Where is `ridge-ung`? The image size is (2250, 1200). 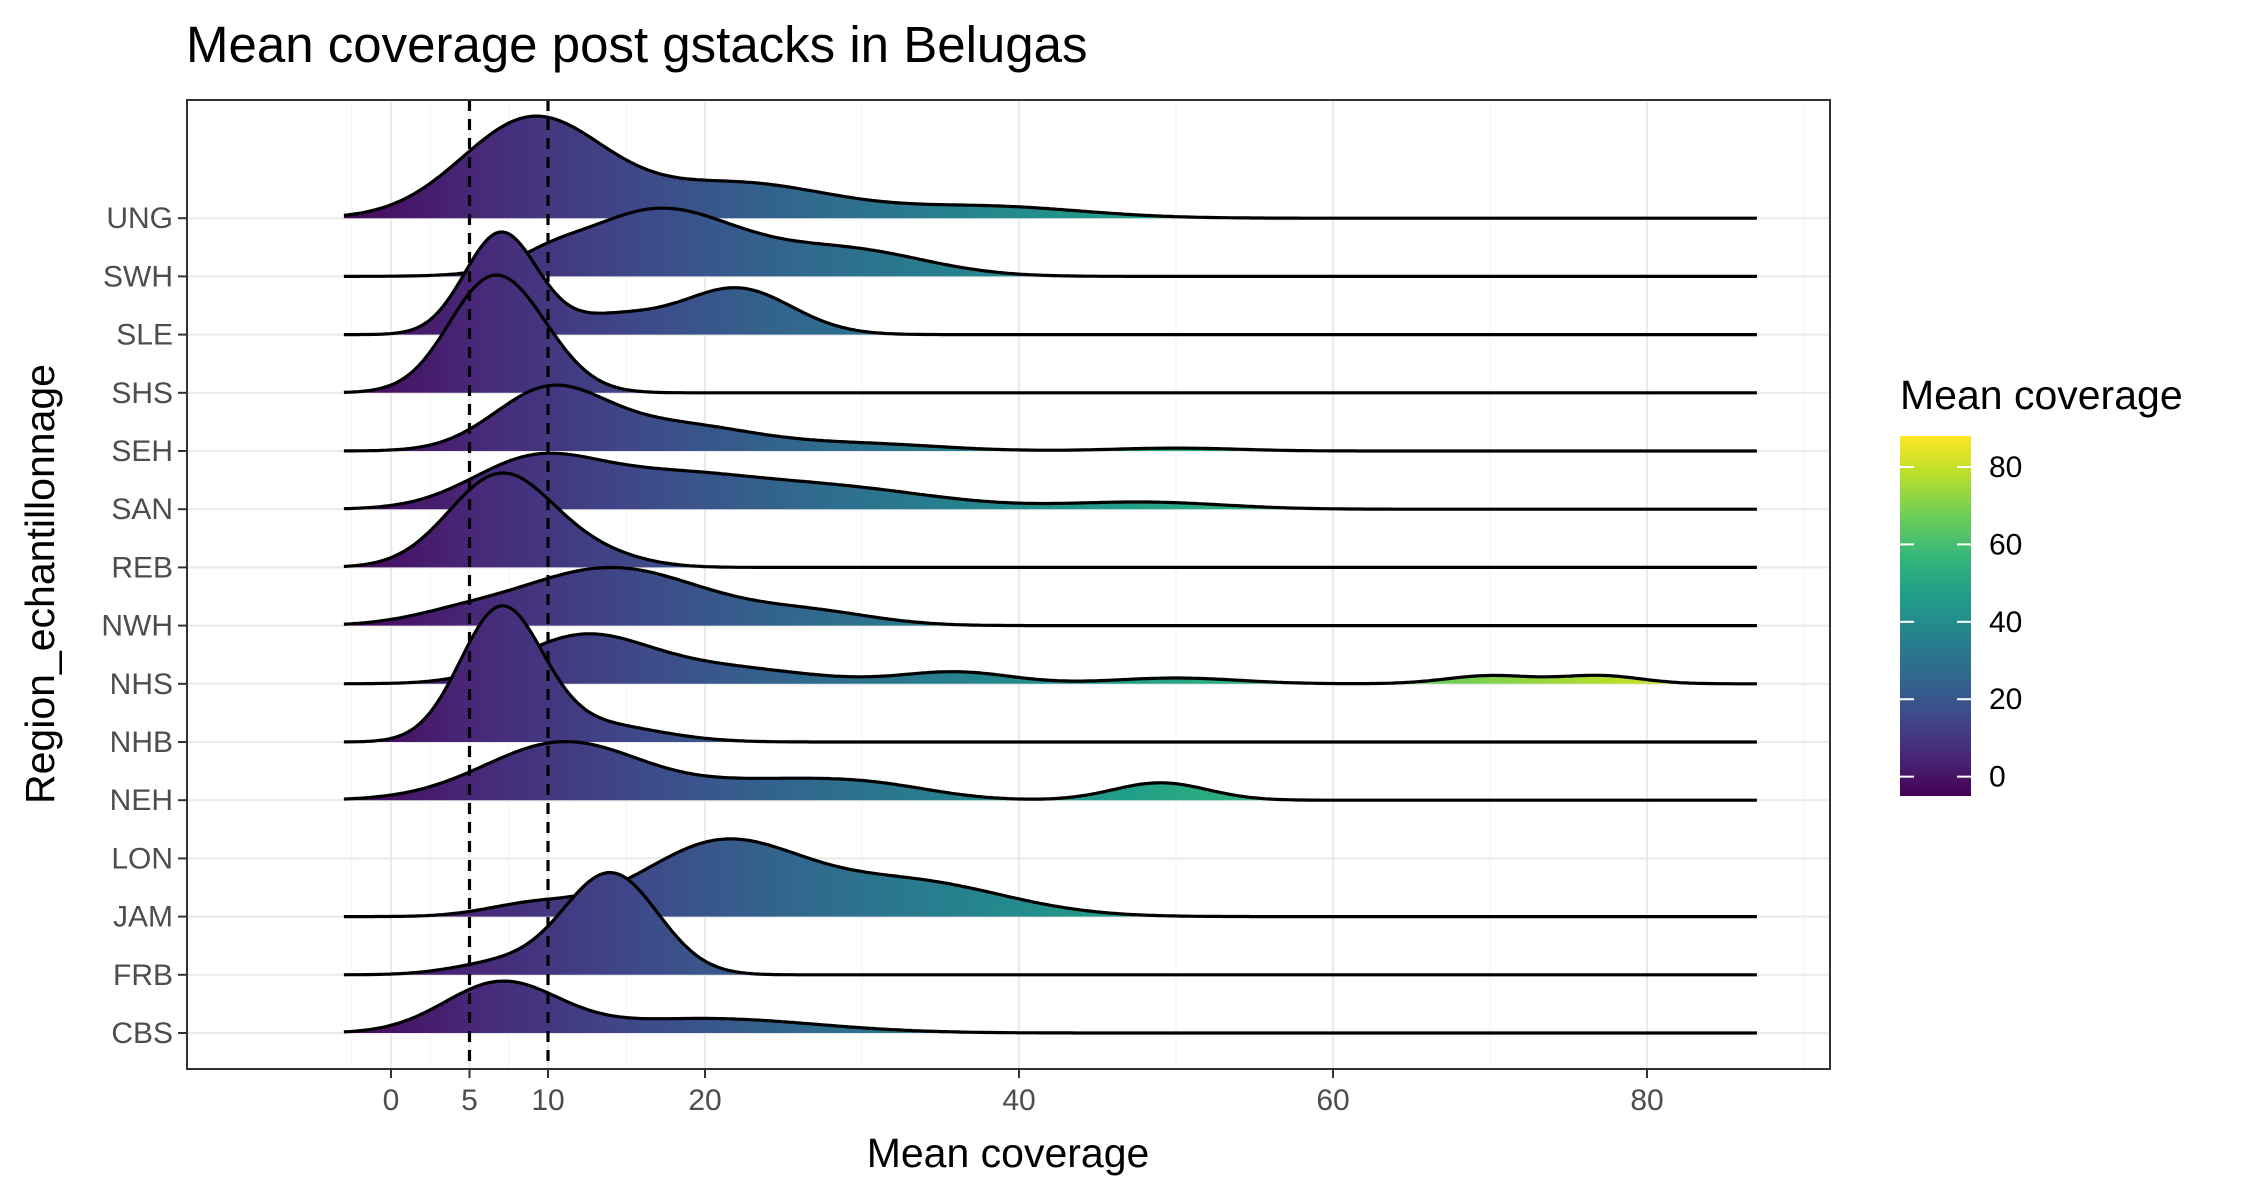
ridge-ung is located at coordinates (1050, 167).